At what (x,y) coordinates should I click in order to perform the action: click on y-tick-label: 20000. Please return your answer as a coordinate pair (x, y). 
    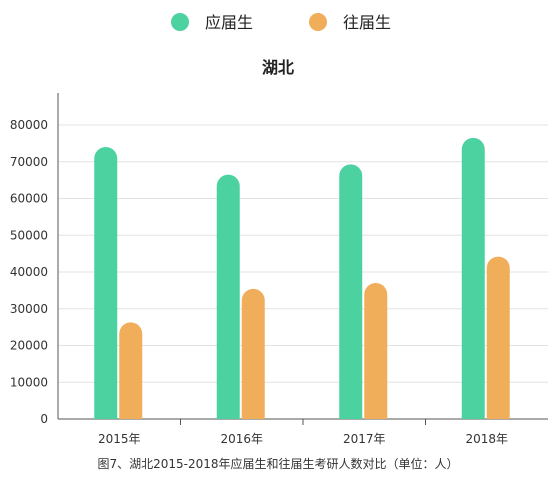
    Looking at the image, I should click on (29, 346).